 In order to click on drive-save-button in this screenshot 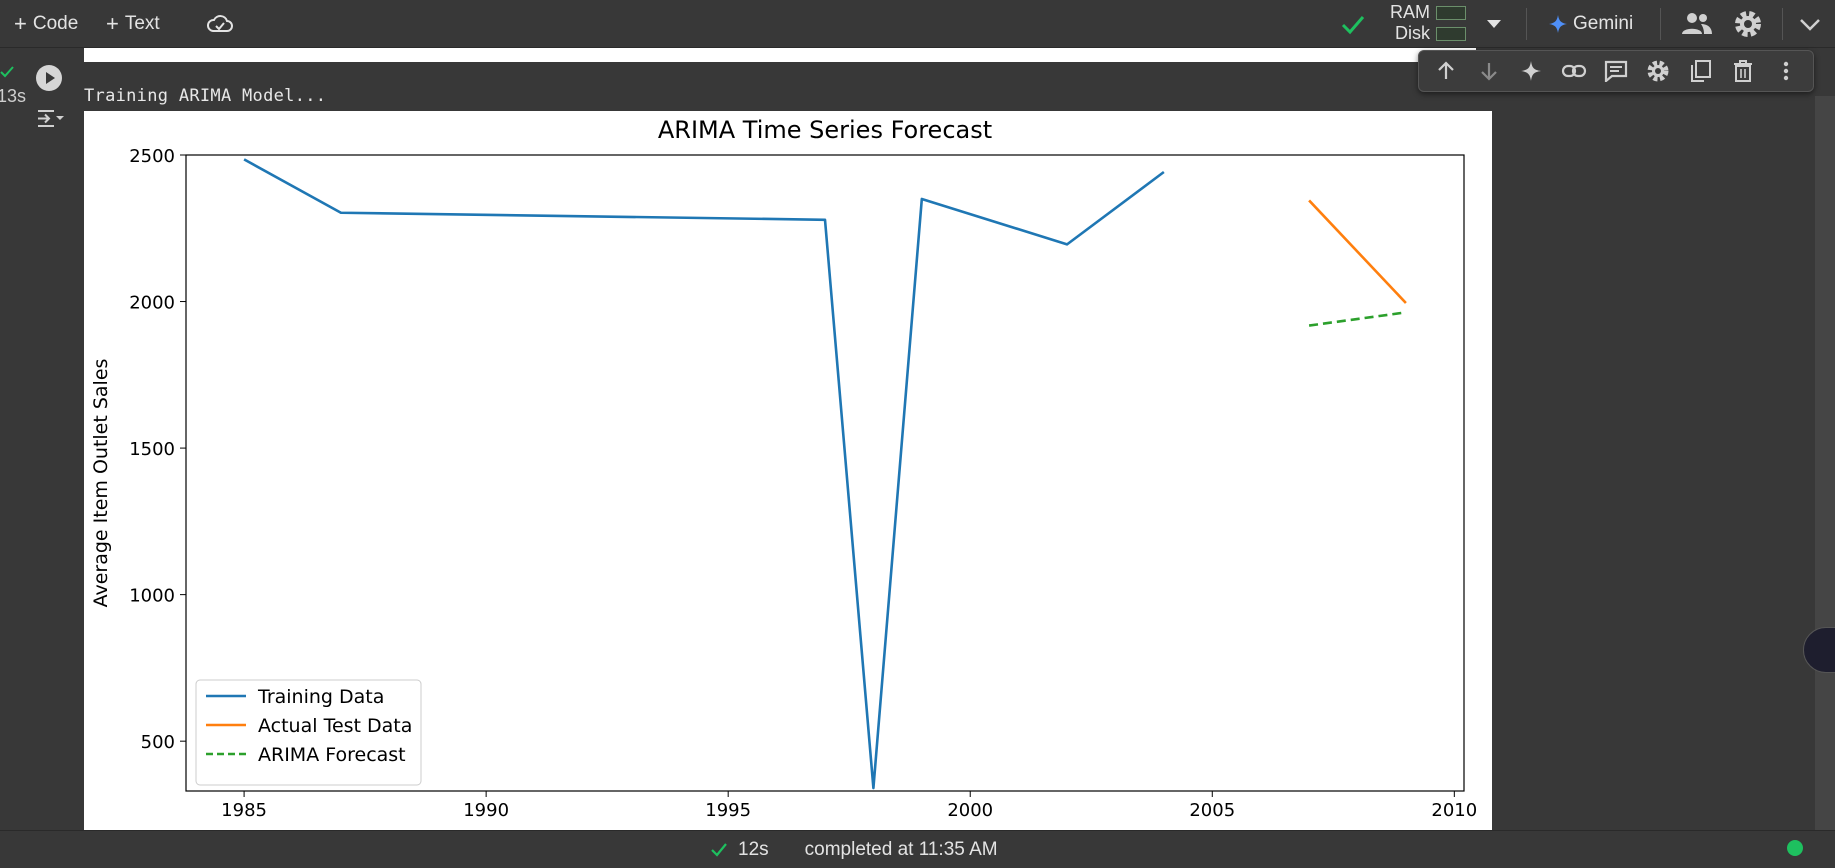, I will do `click(220, 24)`.